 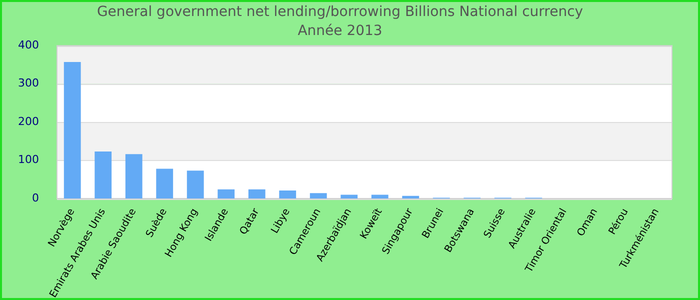 I want to click on chart-title: General government net lending/borrowing Billions National currency, so click(x=340, y=12).